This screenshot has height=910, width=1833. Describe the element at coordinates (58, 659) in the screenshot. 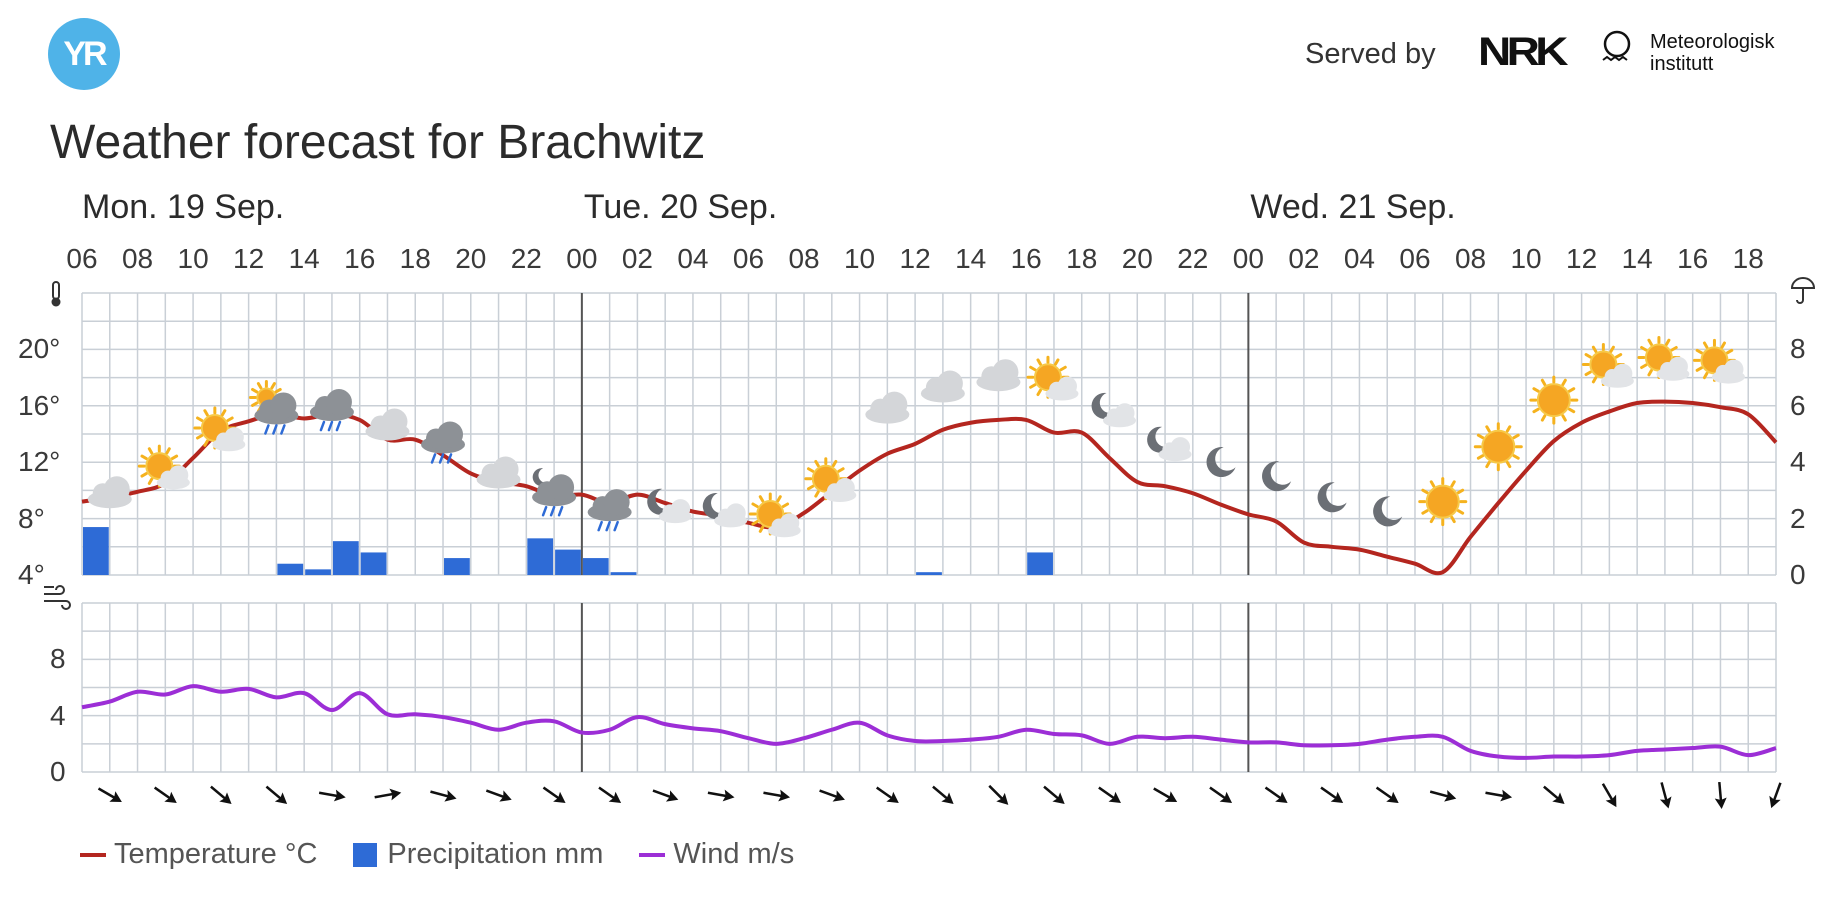

I see `wind-tick-label: 8` at that location.